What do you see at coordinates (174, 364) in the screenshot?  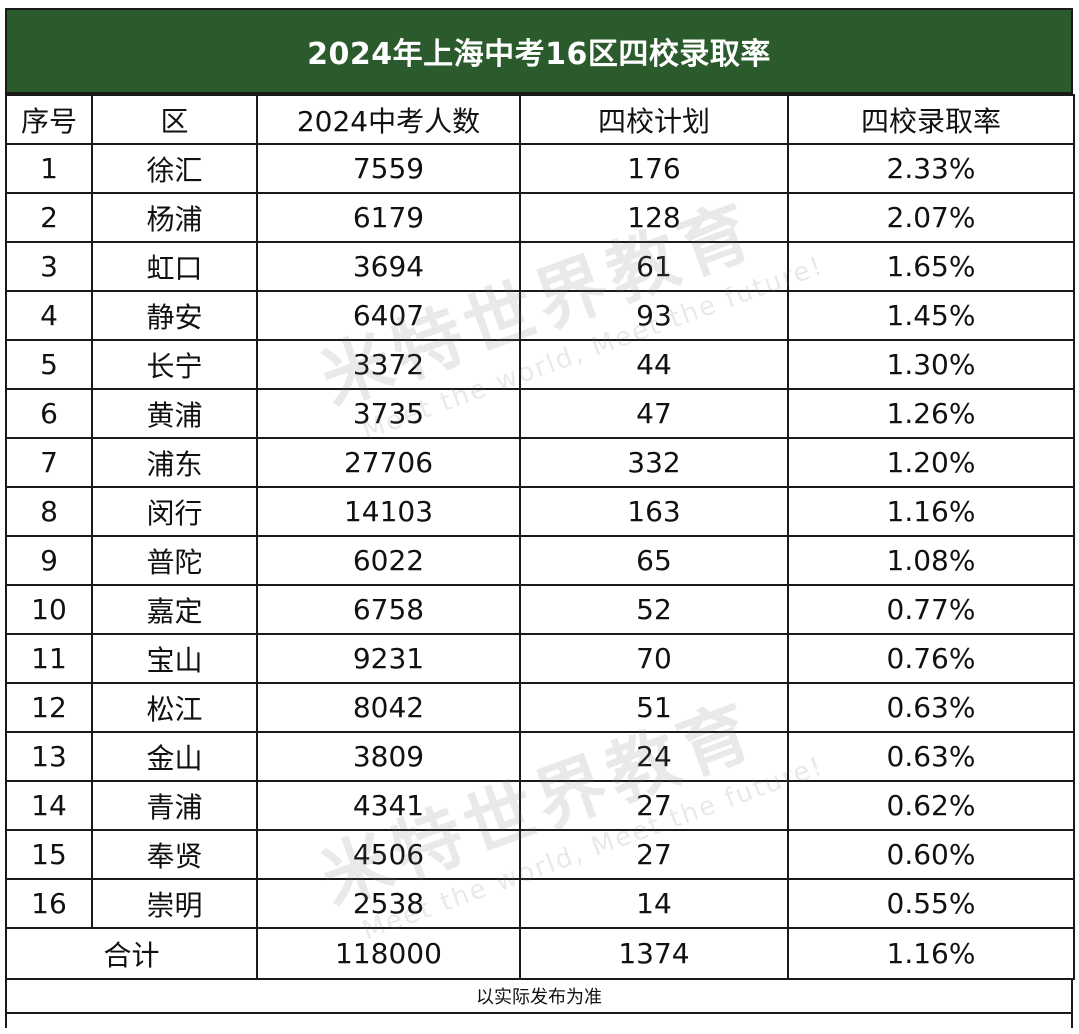 I see `cell-district: 长宁` at bounding box center [174, 364].